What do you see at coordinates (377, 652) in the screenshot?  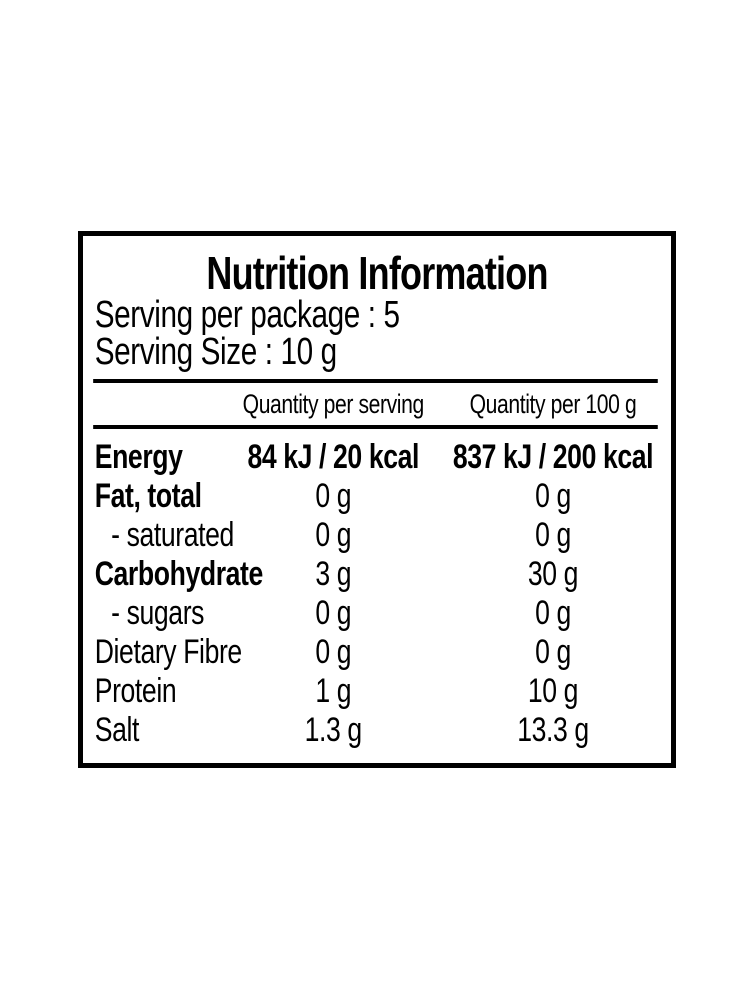 I see `table-row-dietary-fibre: Dietary Fibre 0 g 0 g` at bounding box center [377, 652].